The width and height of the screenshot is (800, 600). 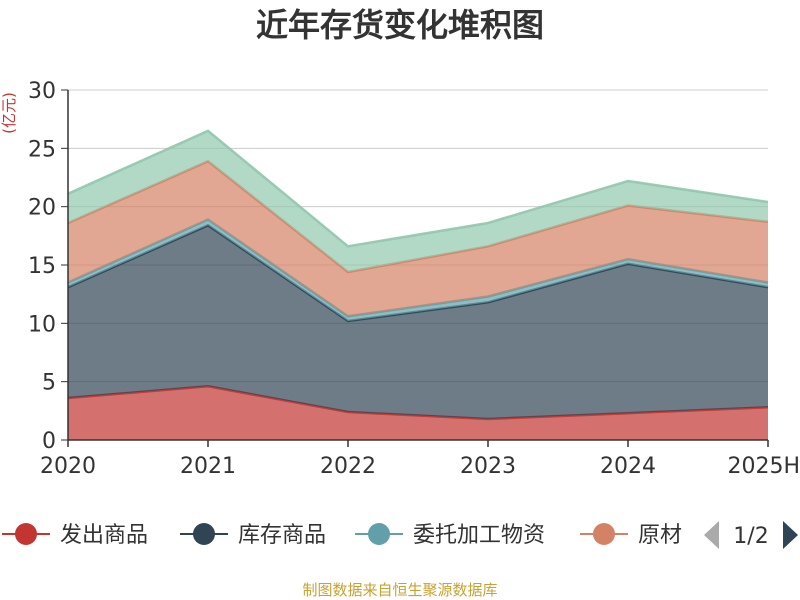 What do you see at coordinates (104, 535) in the screenshot?
I see `legend-label: 发出商品` at bounding box center [104, 535].